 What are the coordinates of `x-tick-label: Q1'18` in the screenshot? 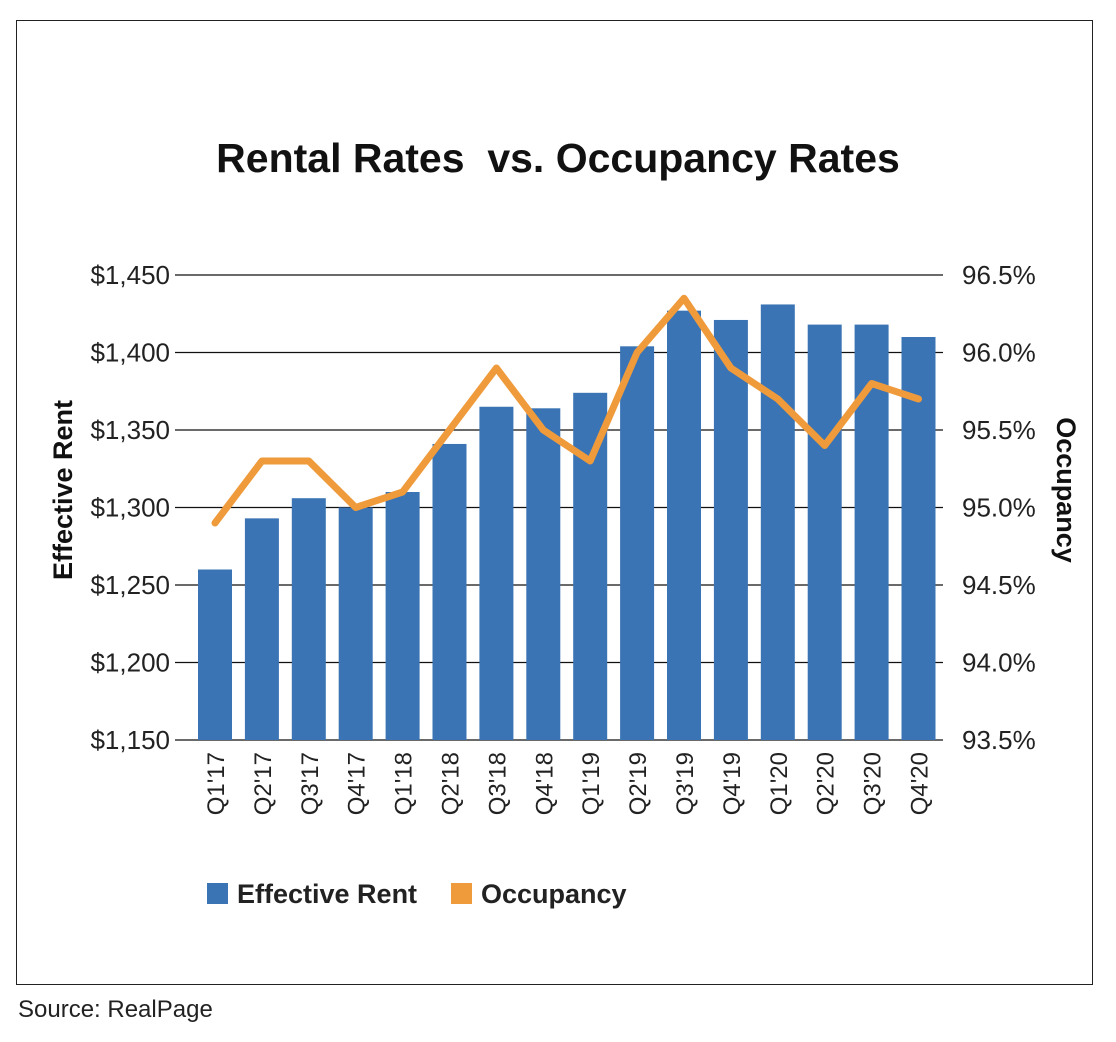 It's located at (404, 783).